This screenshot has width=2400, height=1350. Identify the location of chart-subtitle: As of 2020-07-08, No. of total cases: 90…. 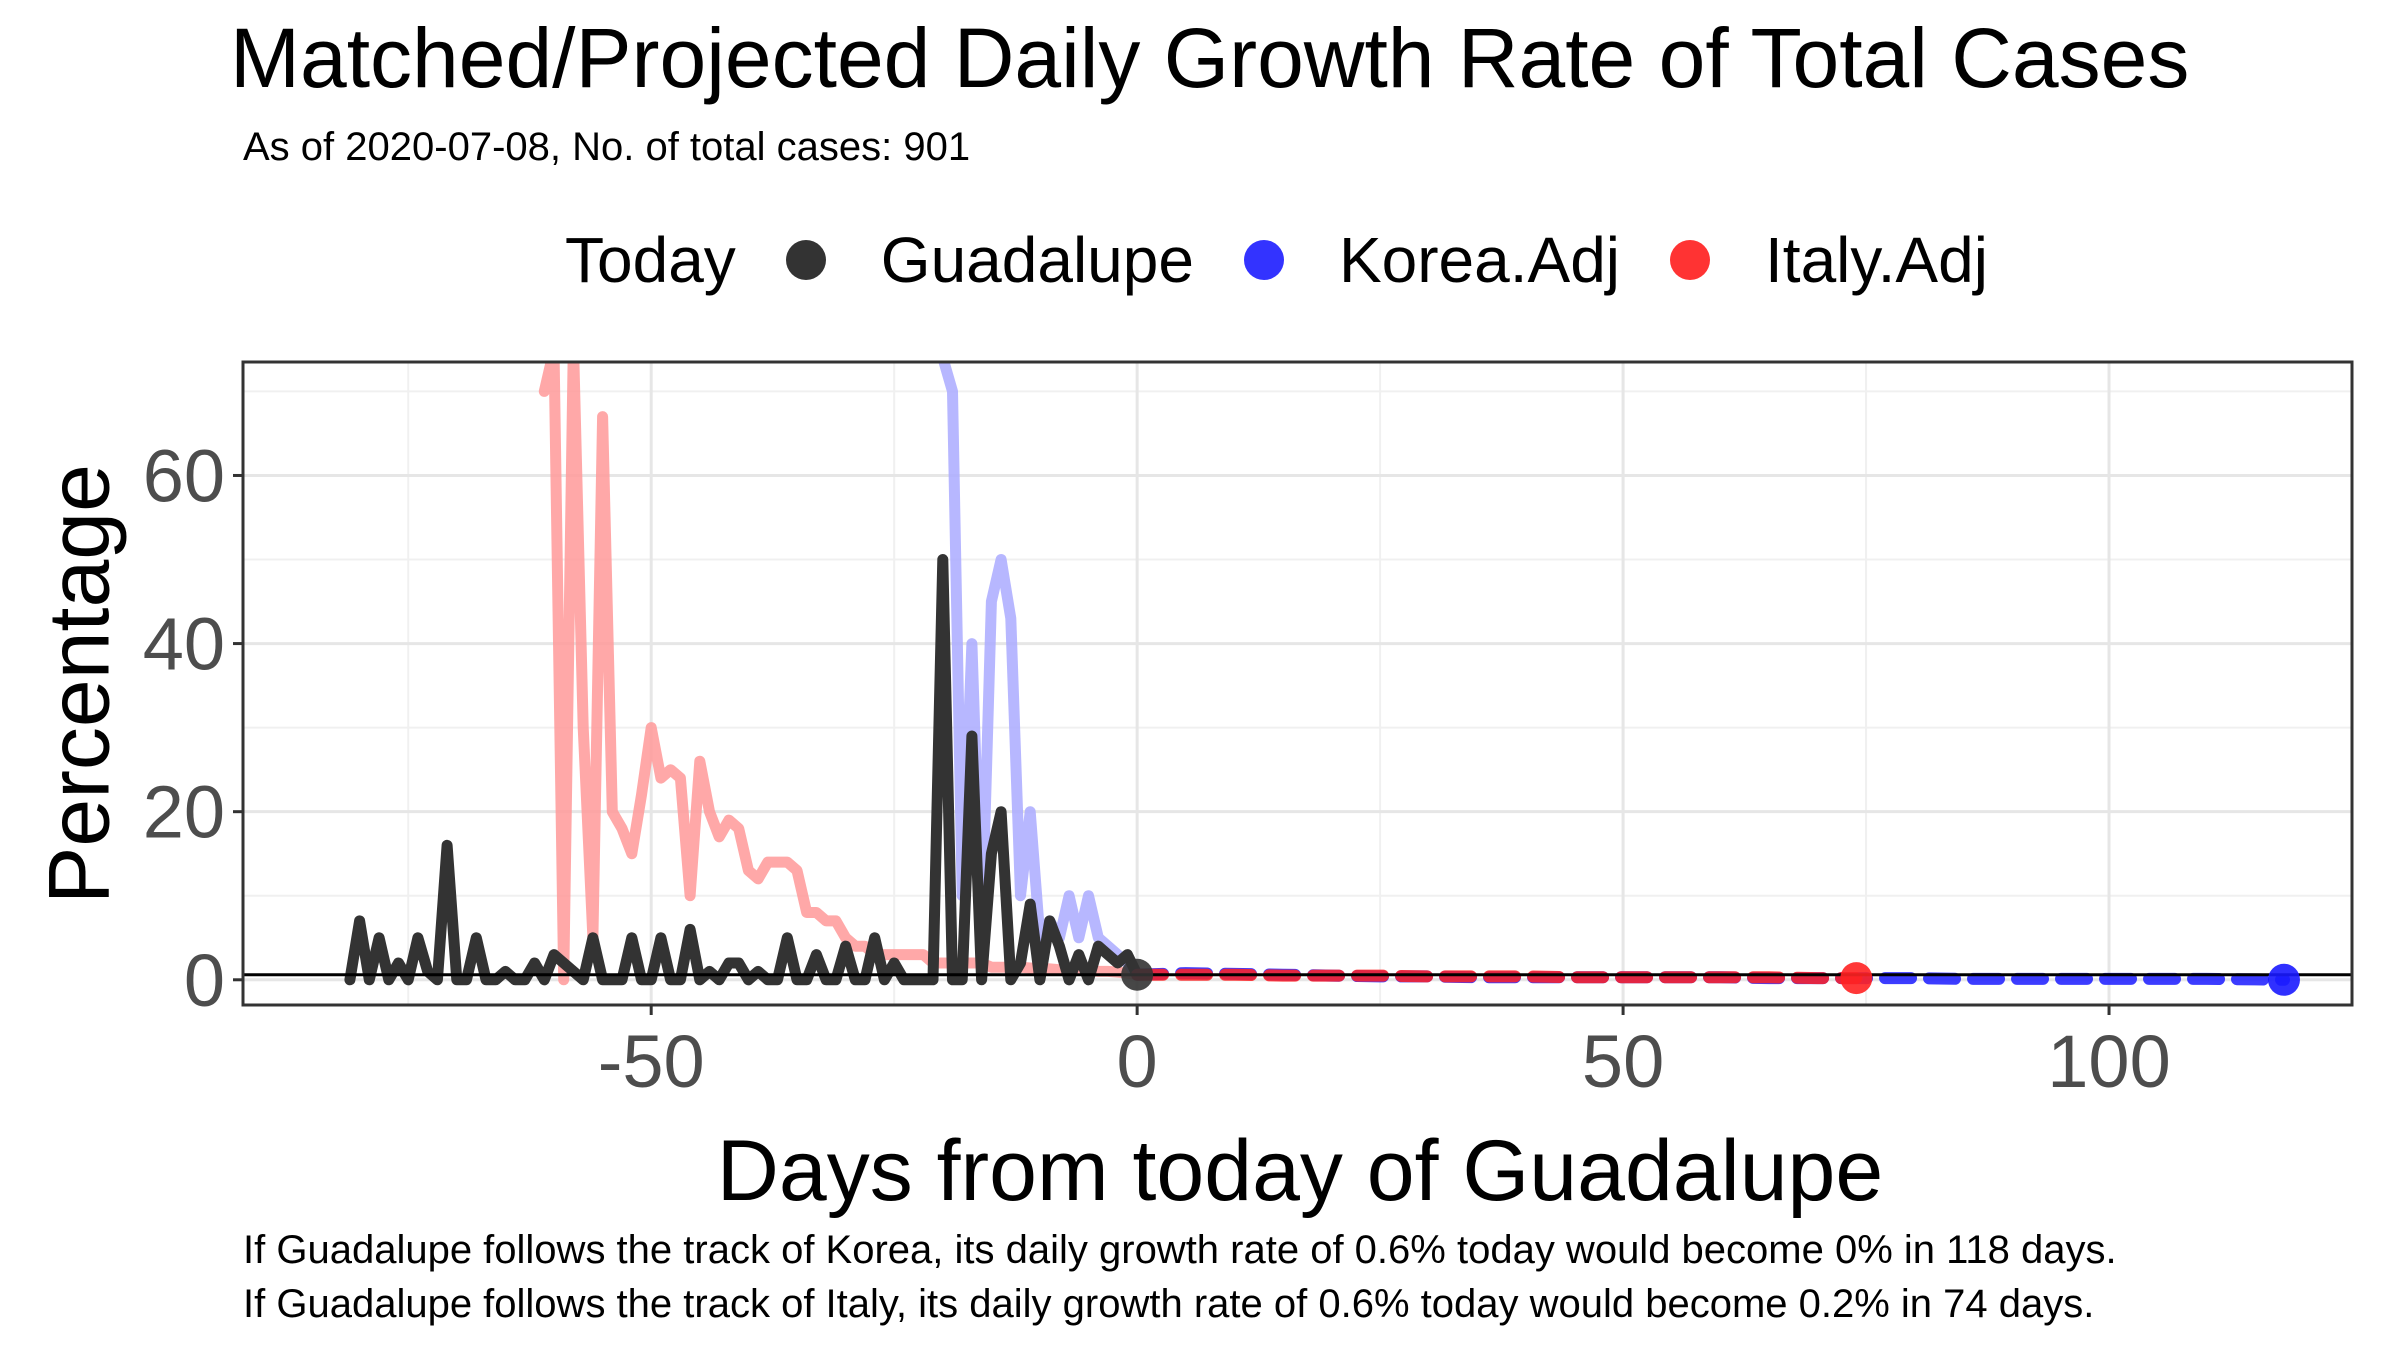
(607, 147).